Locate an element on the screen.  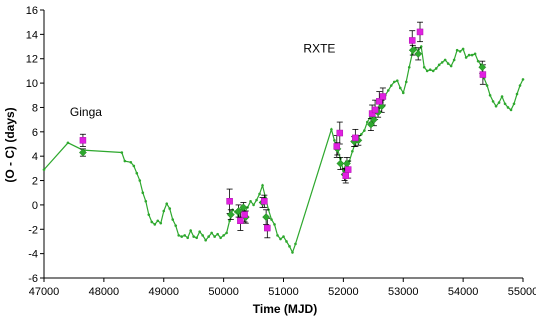
x-tick-label: 50000 is located at coordinates (223, 292).